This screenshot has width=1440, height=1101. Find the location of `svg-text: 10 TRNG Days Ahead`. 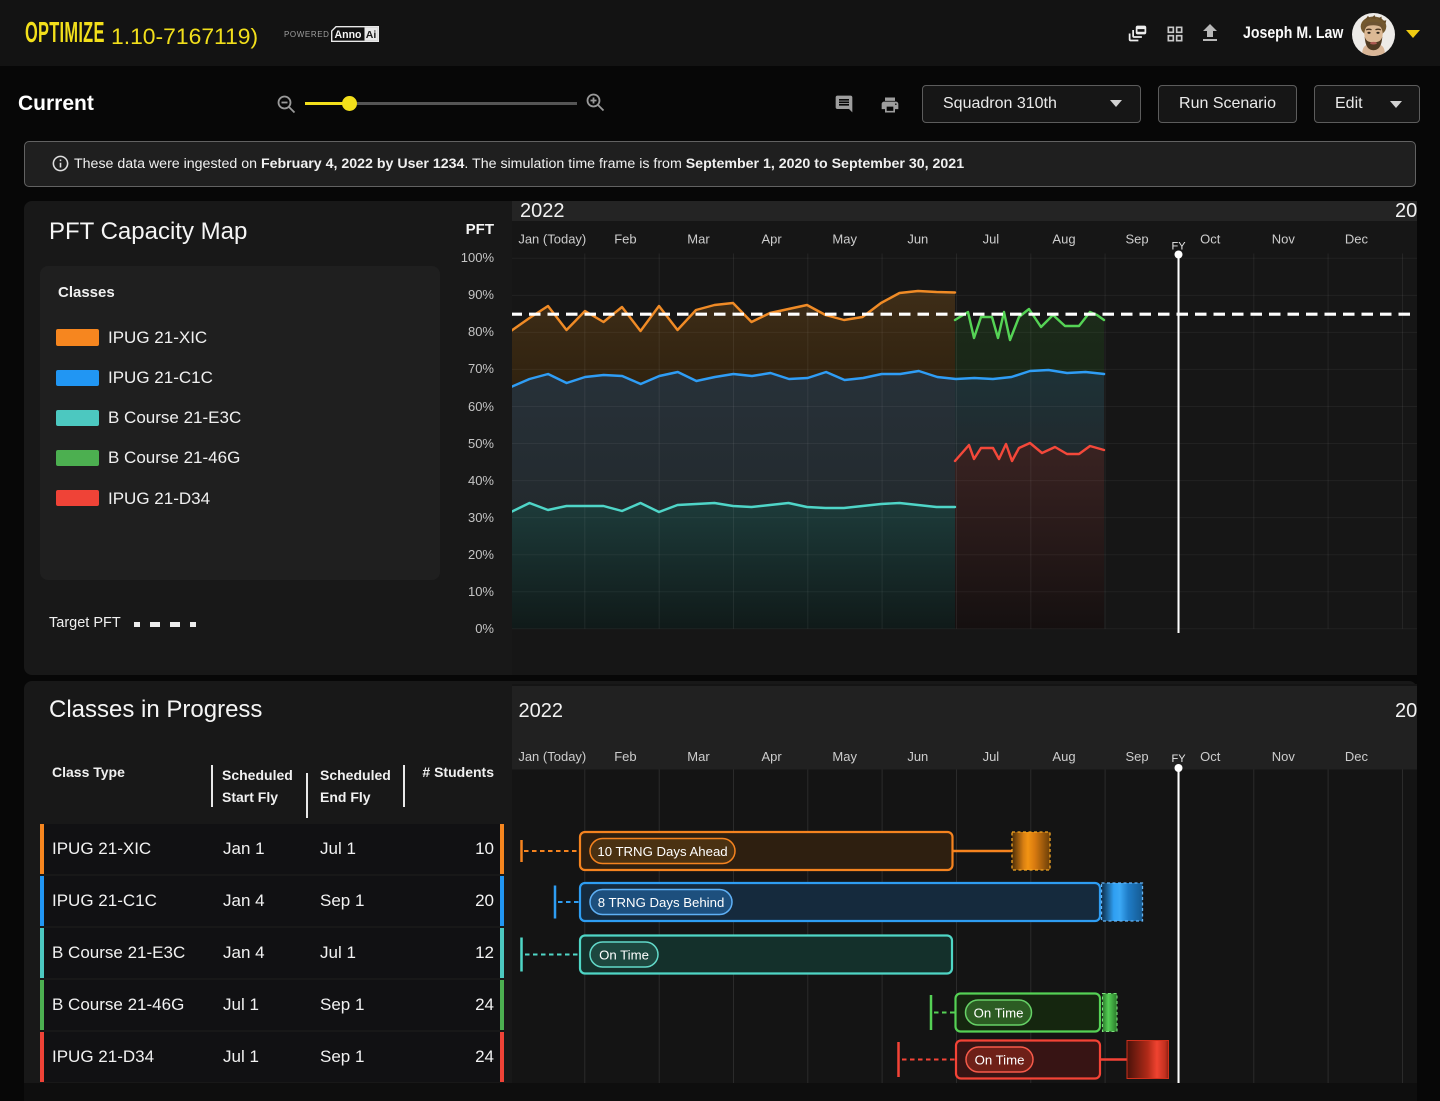

svg-text: 10 TRNG Days Ahead is located at coordinates (662, 851).